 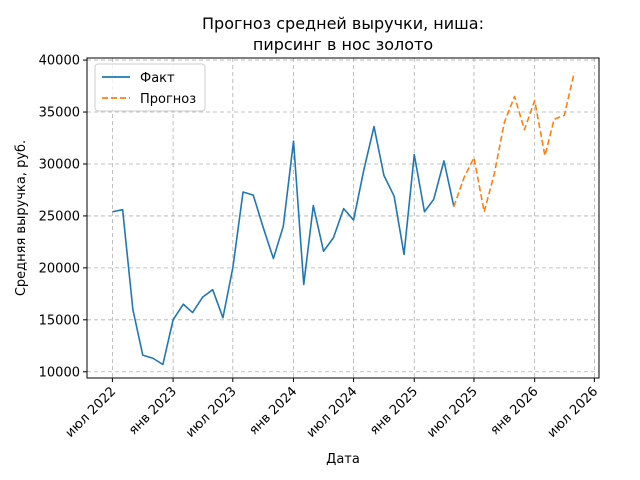 I want to click on y-tick-label: 10000, so click(x=59, y=372).